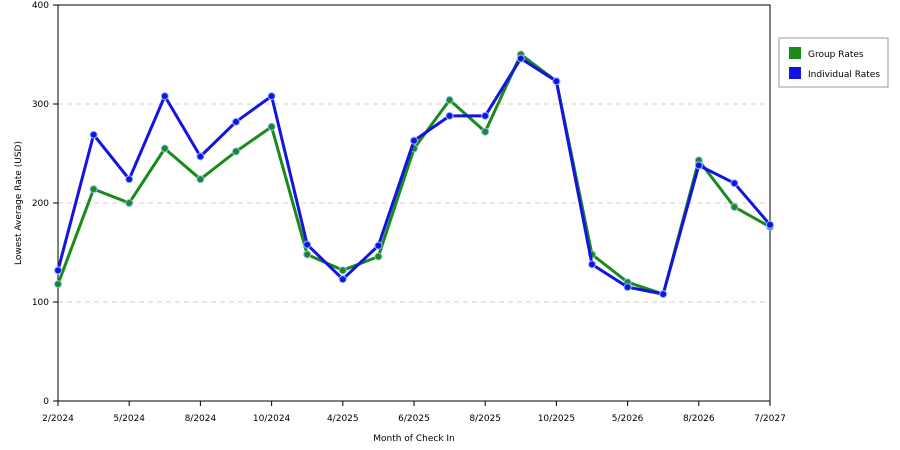  What do you see at coordinates (485, 419) in the screenshot?
I see `x-tick-label: 8/2025` at bounding box center [485, 419].